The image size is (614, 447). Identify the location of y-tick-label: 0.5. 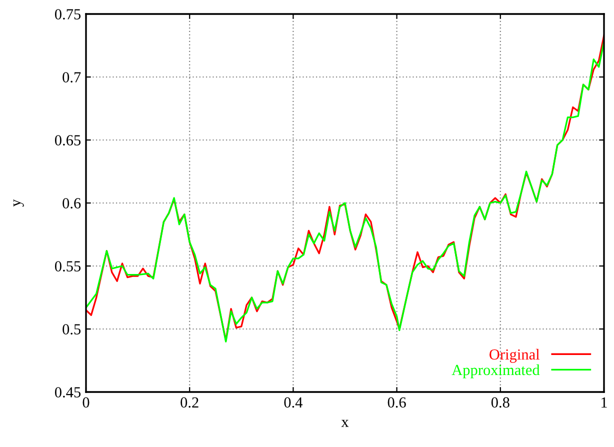
(71, 329).